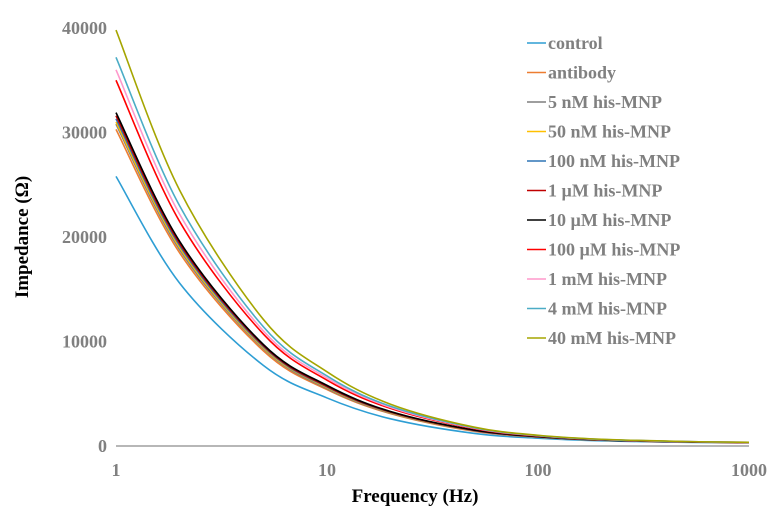  Describe the element at coordinates (609, 132) in the screenshot. I see `legend-label: 50 nM his-MNP` at that location.